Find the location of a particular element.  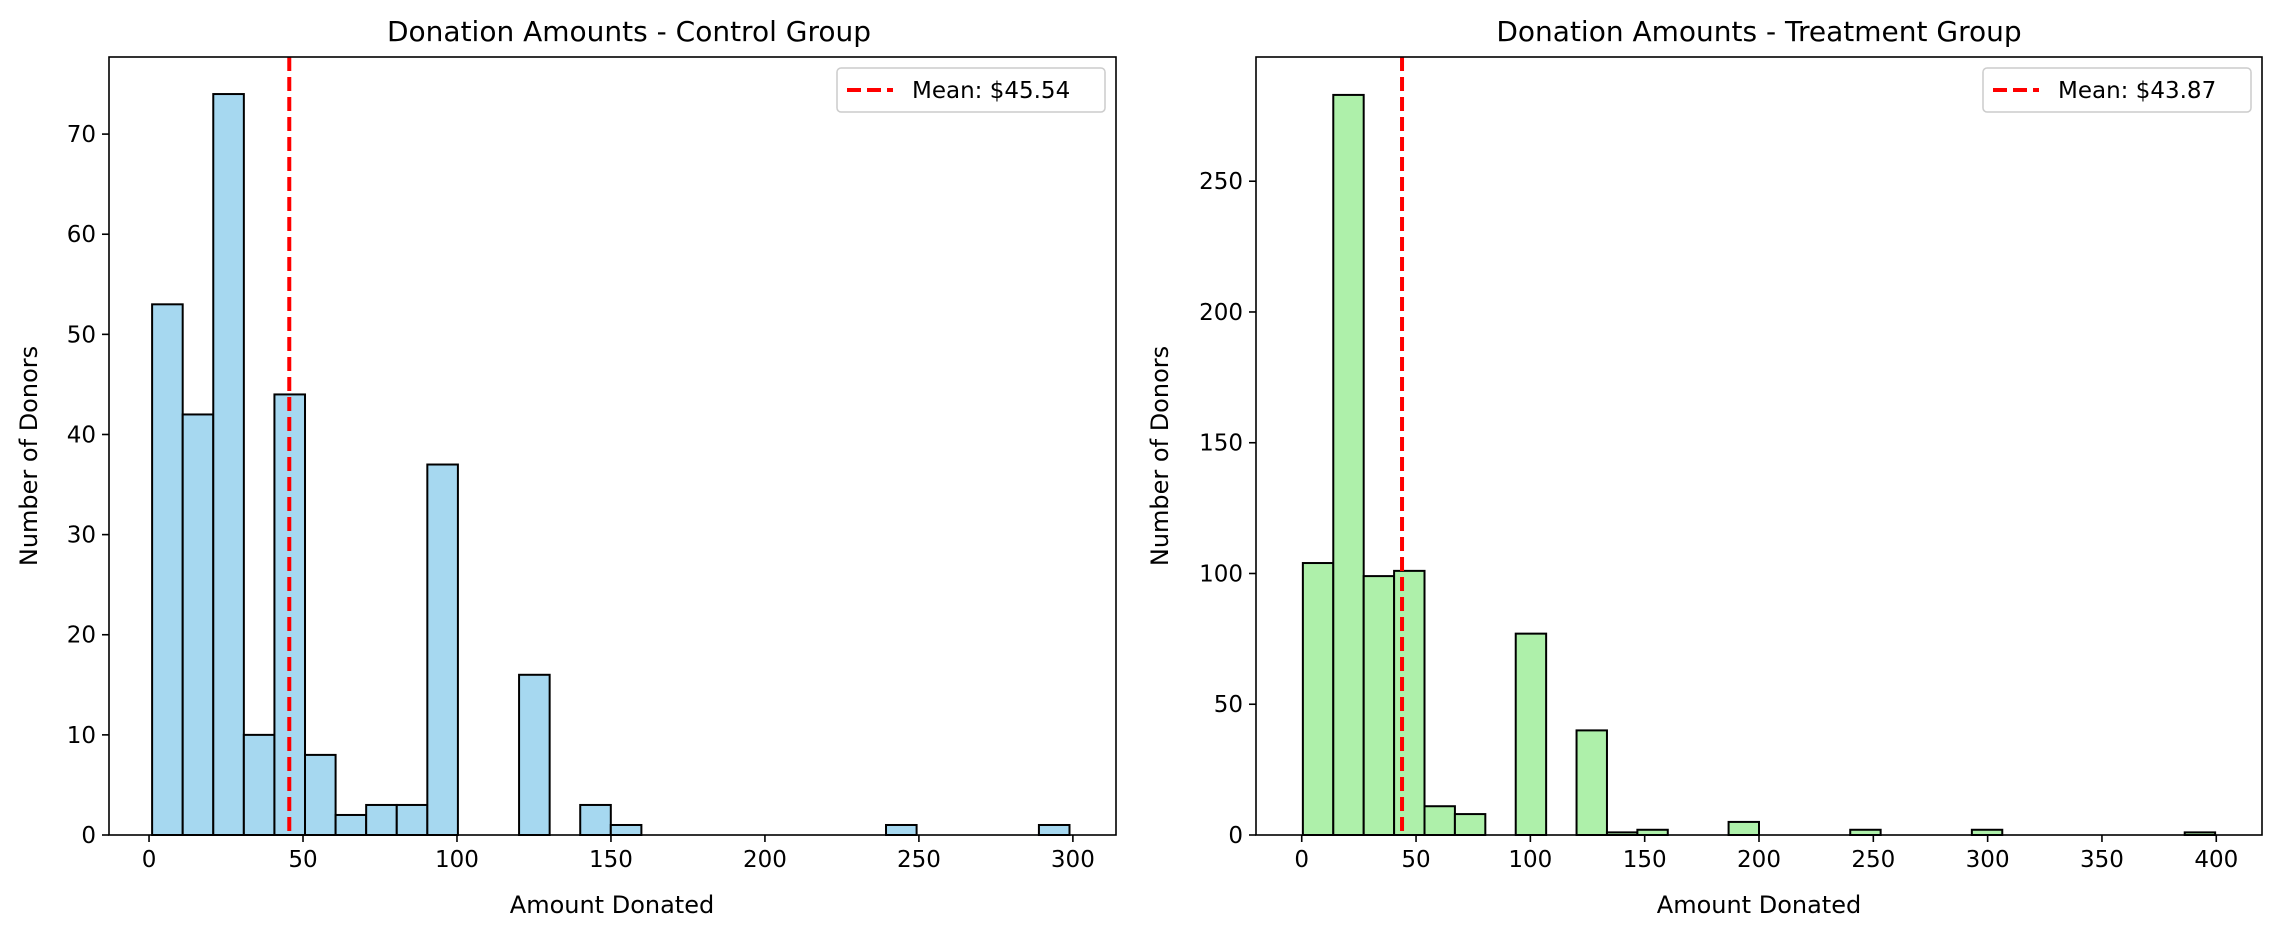

y-tick-label: 60 is located at coordinates (81, 235).